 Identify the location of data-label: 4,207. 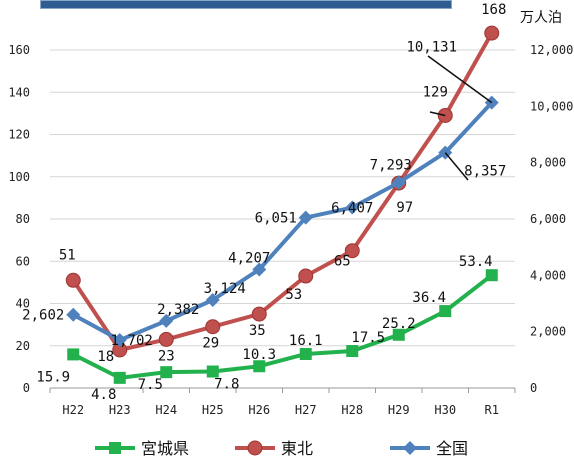
(249, 259).